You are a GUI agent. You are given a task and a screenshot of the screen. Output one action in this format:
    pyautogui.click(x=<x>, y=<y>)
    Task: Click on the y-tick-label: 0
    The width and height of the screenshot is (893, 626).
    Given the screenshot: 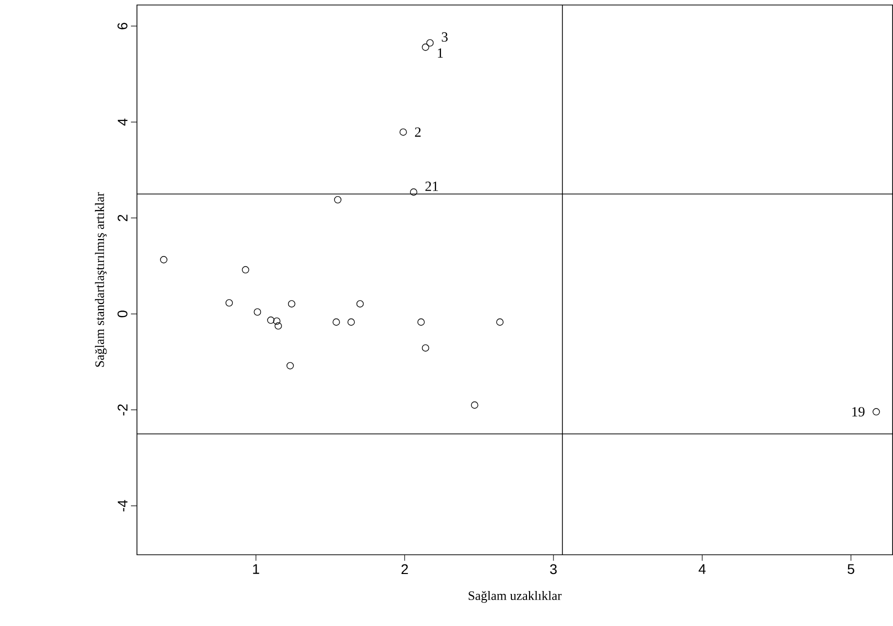 What is the action you would take?
    pyautogui.click(x=123, y=314)
    